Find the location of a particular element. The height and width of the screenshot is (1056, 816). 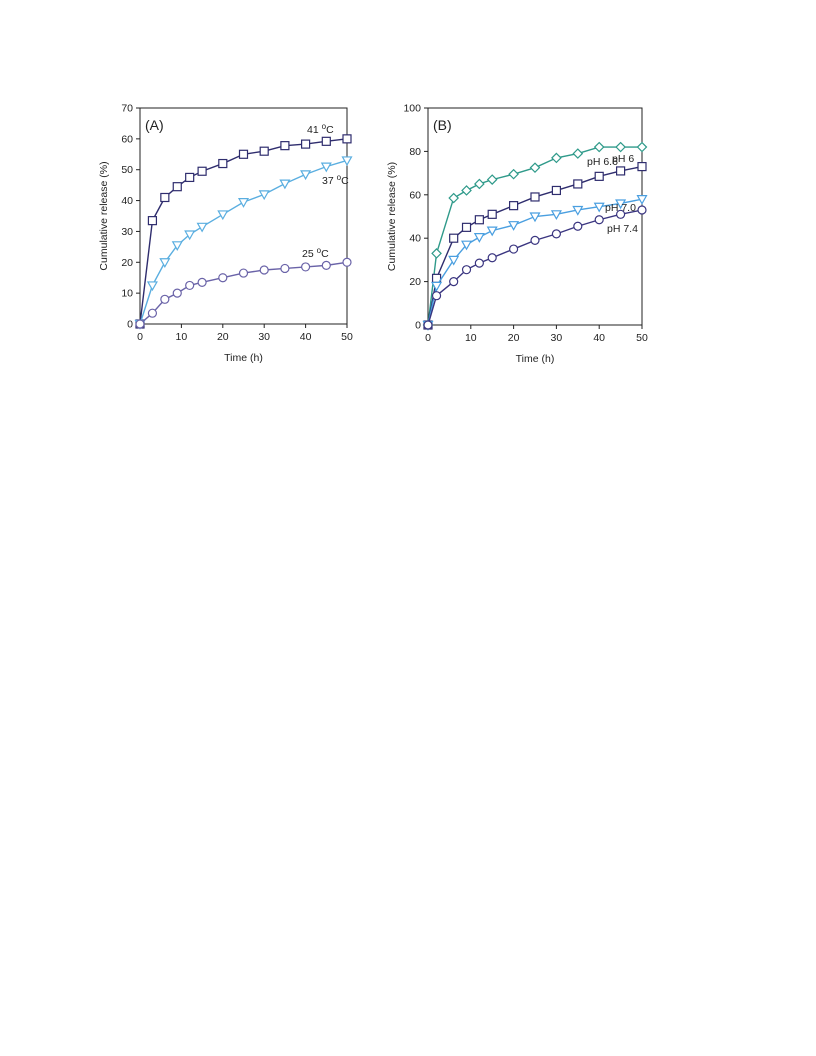

panel-a-xtick-label: 40 is located at coordinates (306, 337).